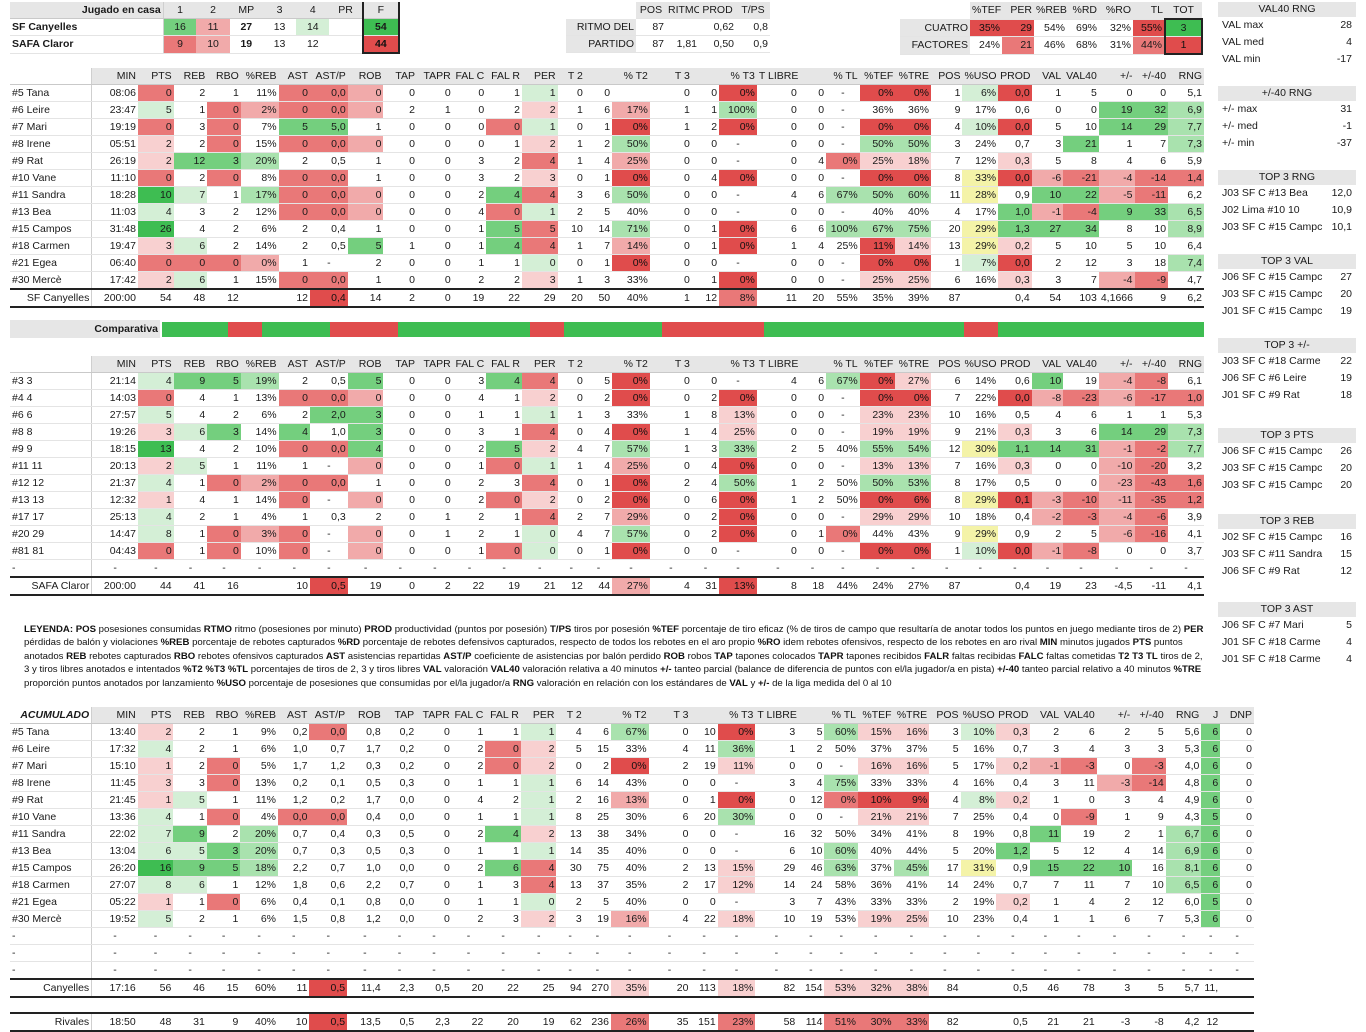 The image size is (1366, 1032). I want to click on column-header: REB, so click(190, 76).